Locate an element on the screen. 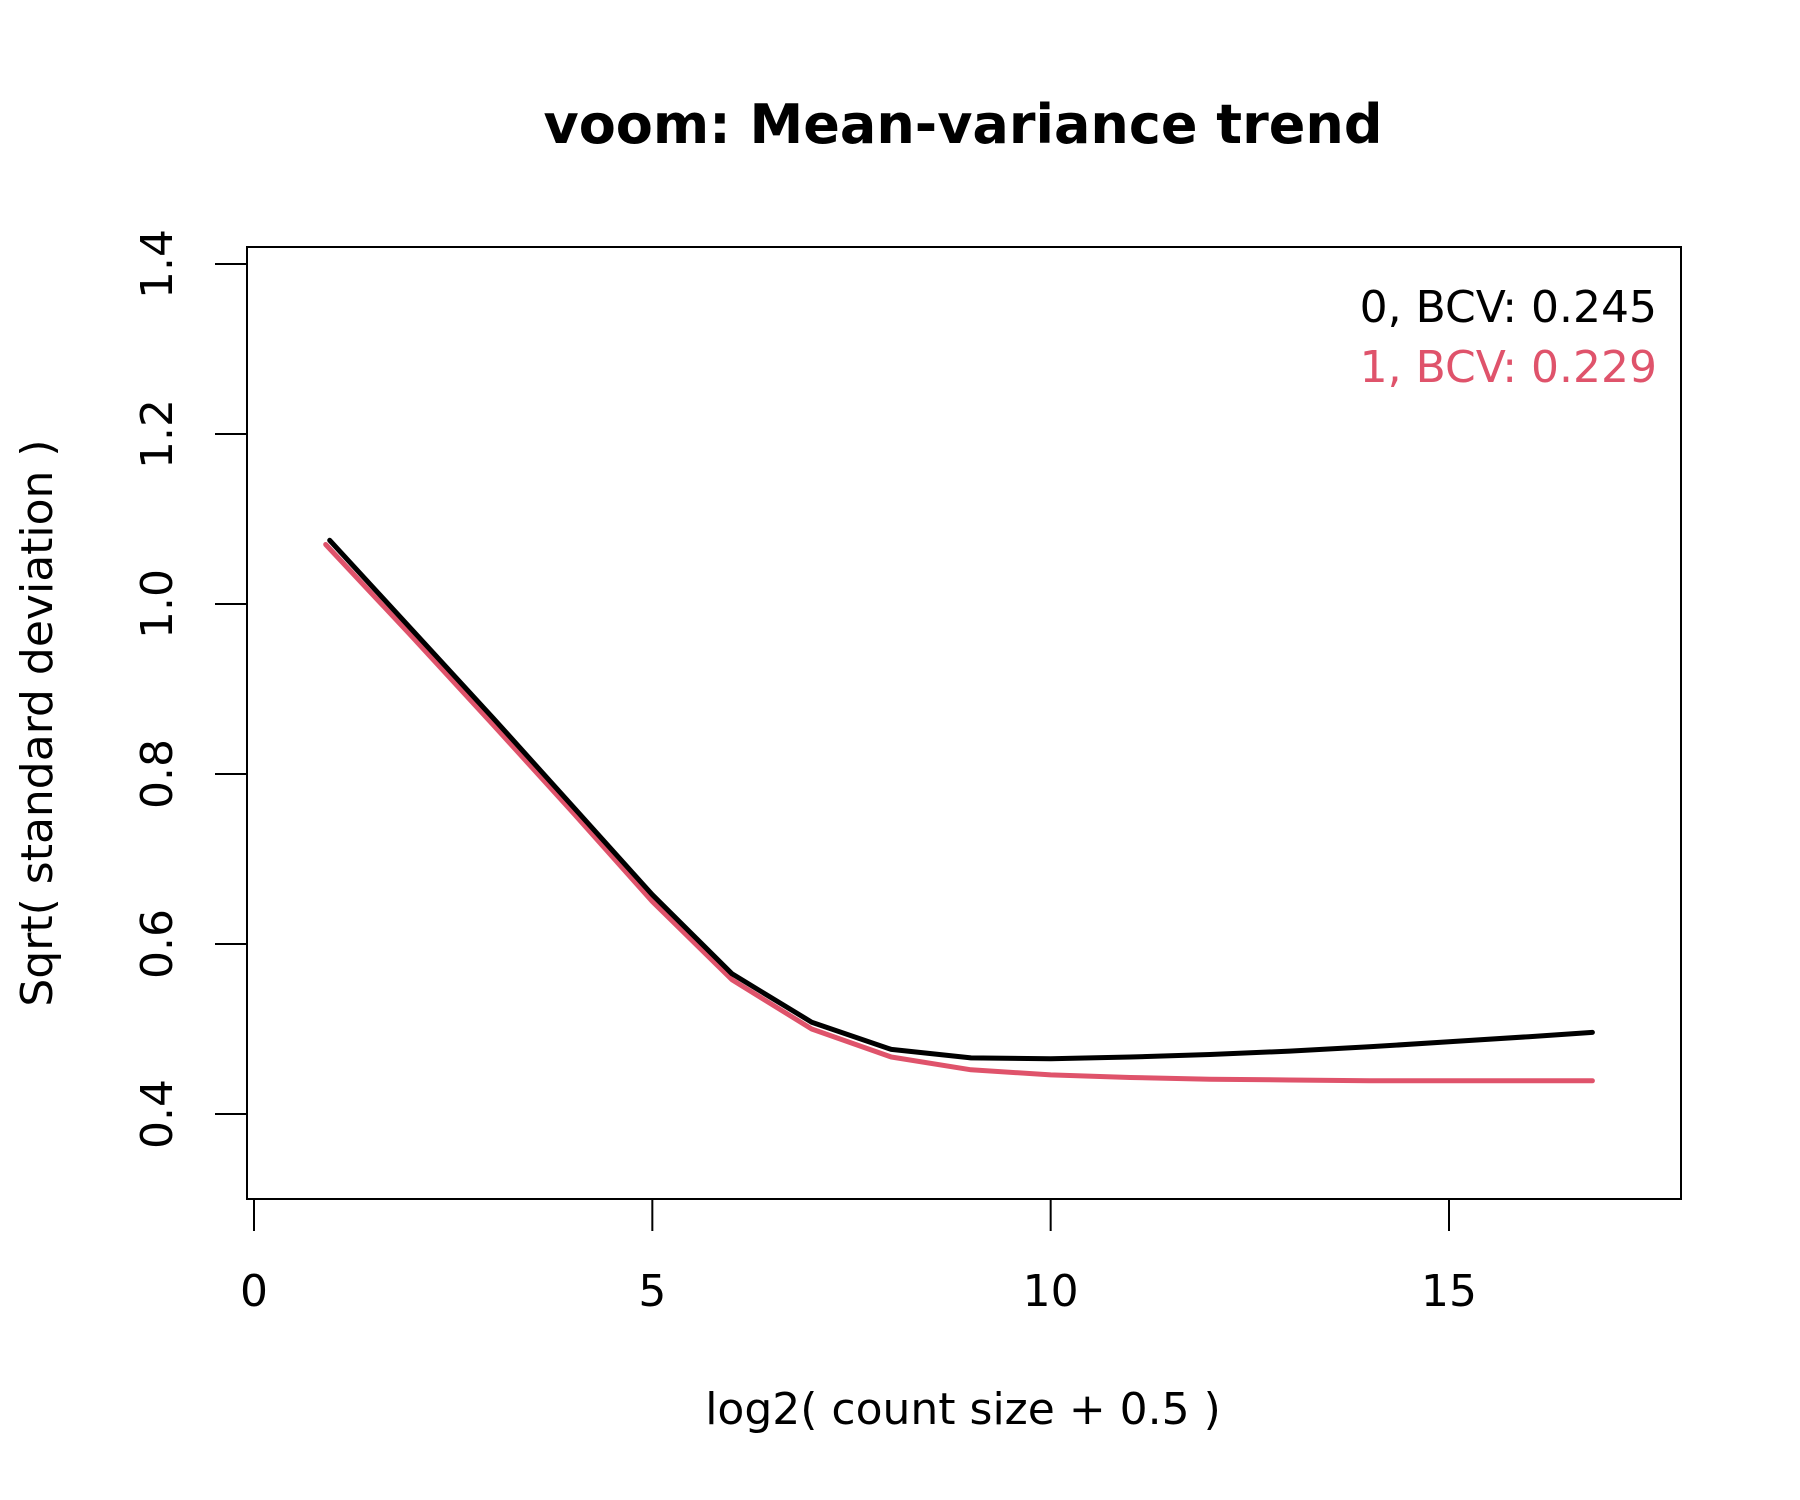  legend-label: 0, BCV: 0.245 is located at coordinates (1508, 307).